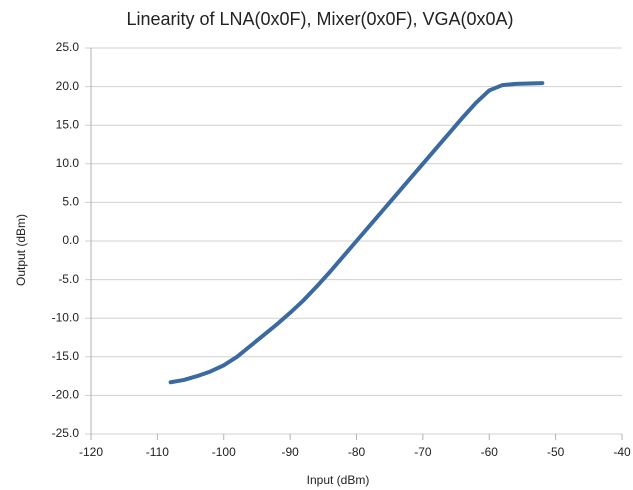 The height and width of the screenshot is (490, 633). What do you see at coordinates (556, 452) in the screenshot?
I see `x-tick-label: -50` at bounding box center [556, 452].